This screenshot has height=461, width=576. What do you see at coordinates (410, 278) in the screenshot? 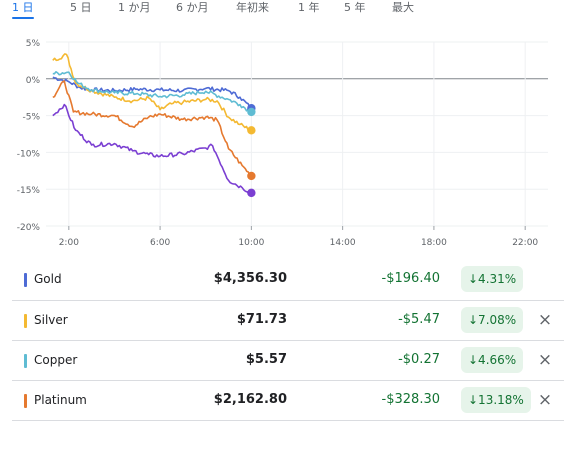
I see `price-change: -$196.40` at bounding box center [410, 278].